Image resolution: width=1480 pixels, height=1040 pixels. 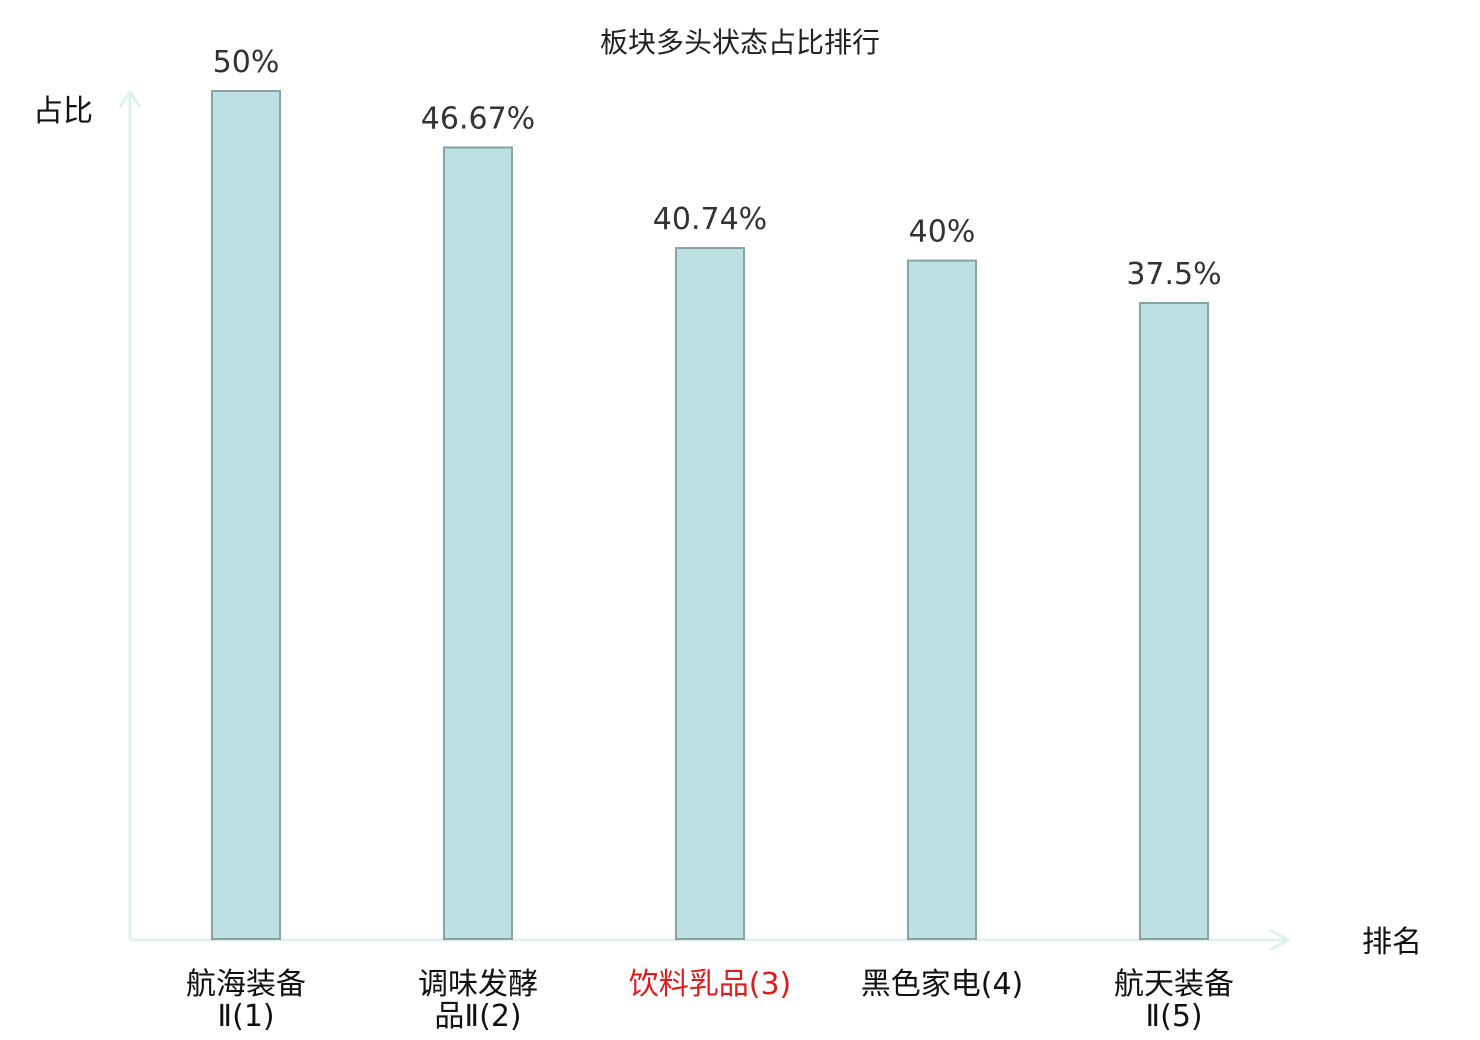 What do you see at coordinates (710, 219) in the screenshot?
I see `value-label-3: 40.74%` at bounding box center [710, 219].